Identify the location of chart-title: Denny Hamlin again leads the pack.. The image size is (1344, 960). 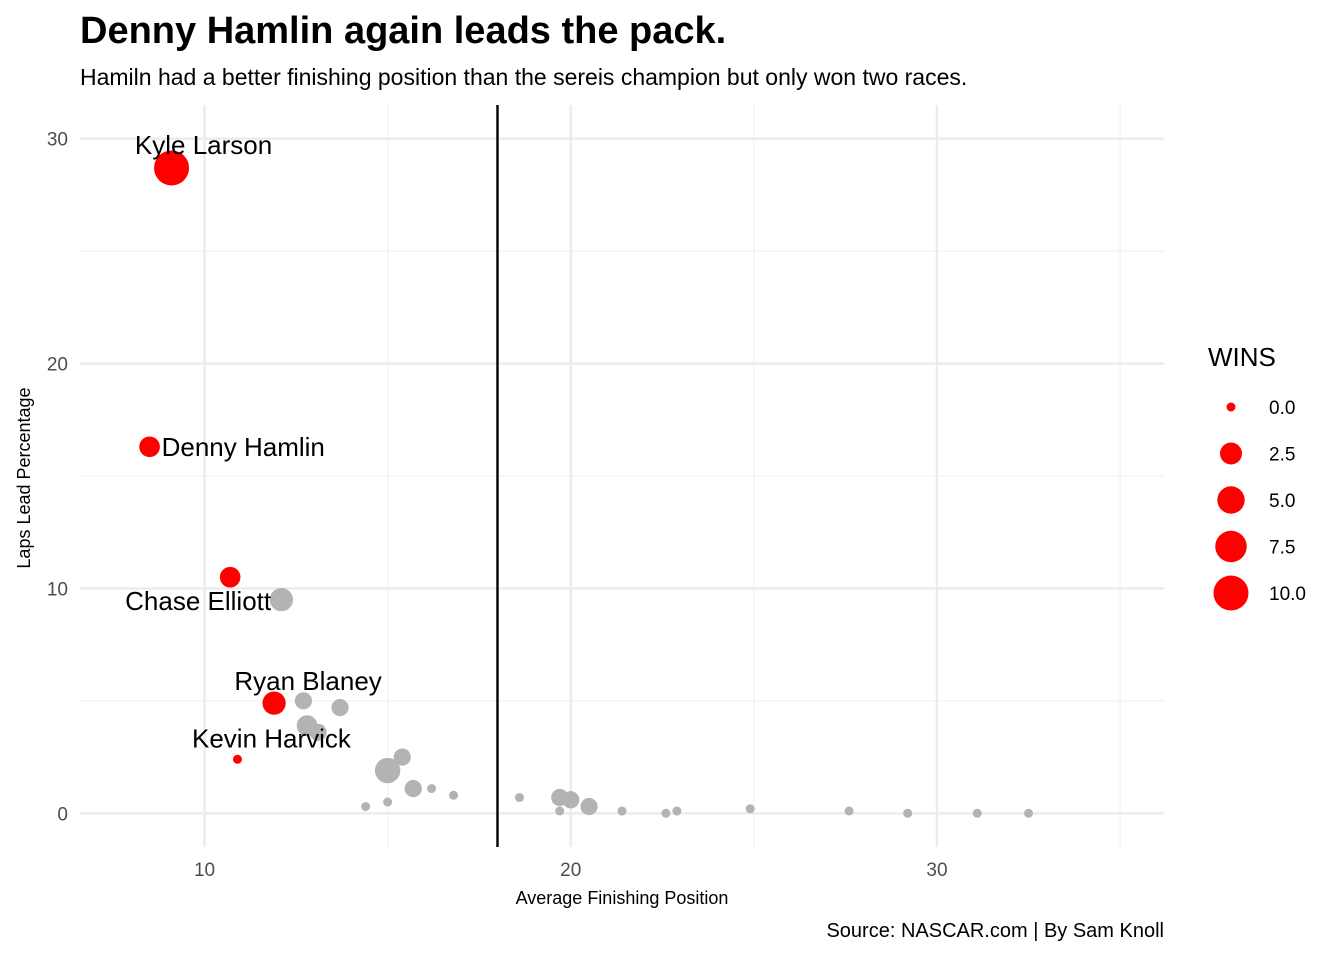
(403, 31).